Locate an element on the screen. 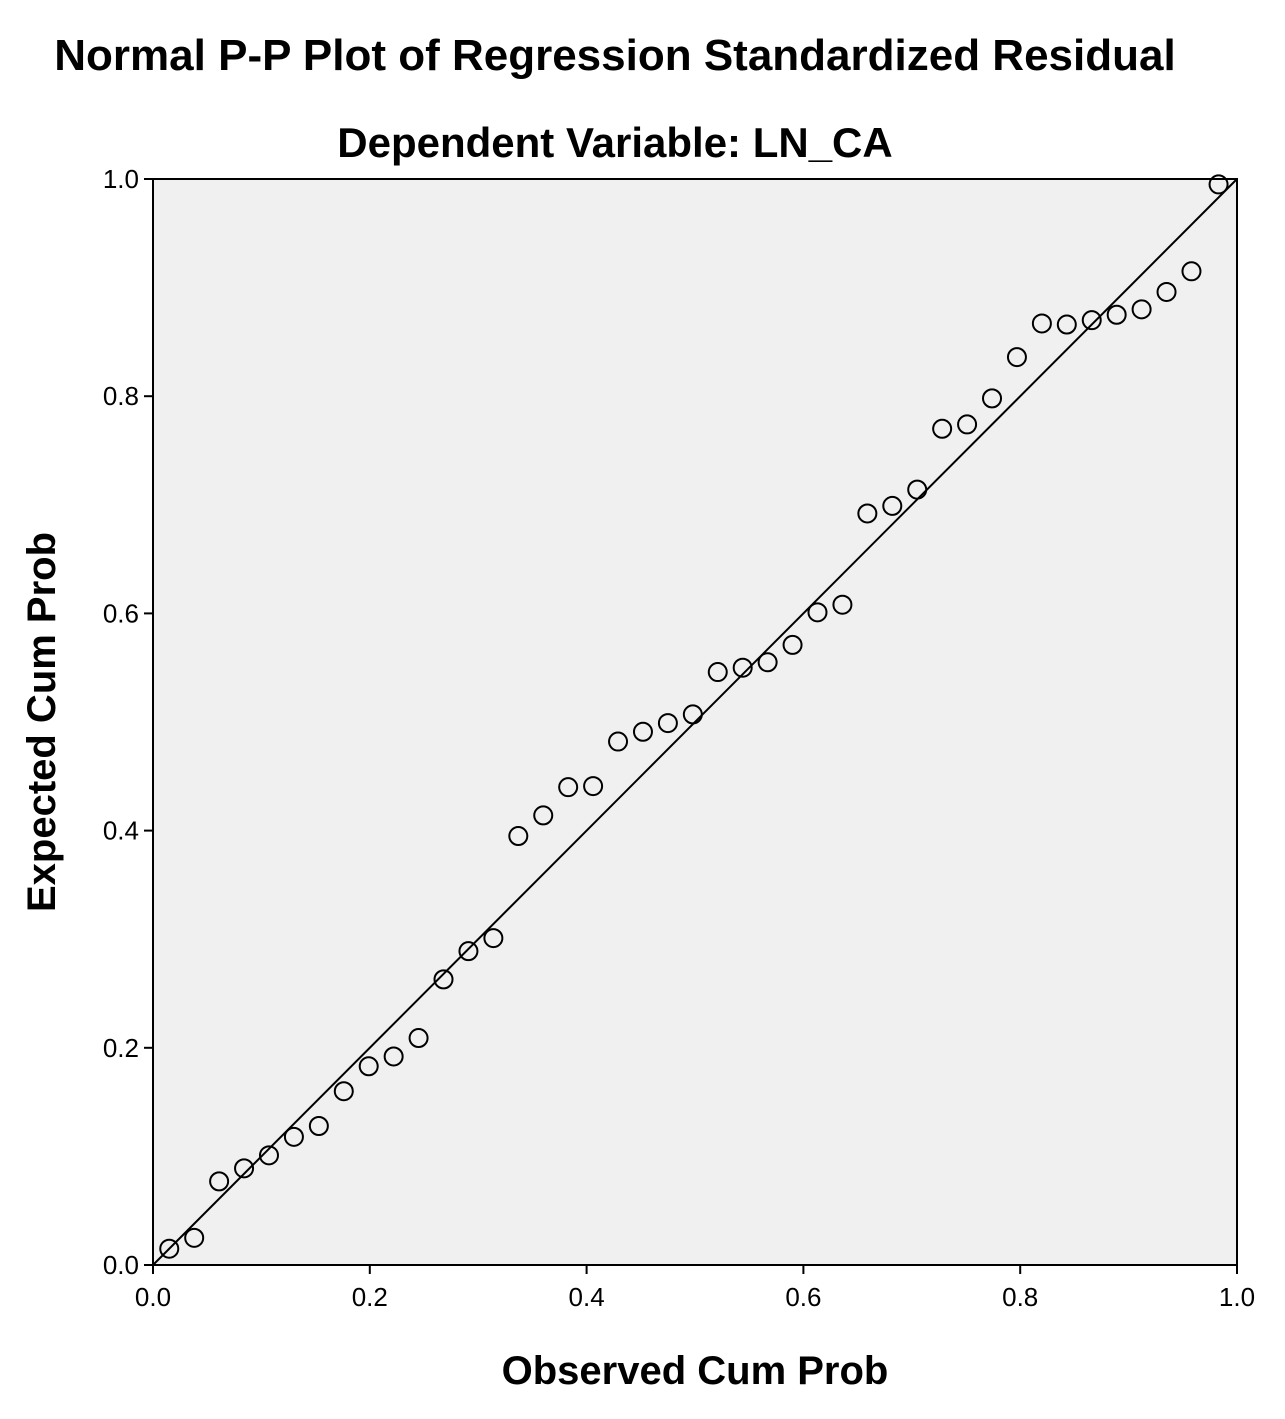  x-axis-title: Observed Cum Prob is located at coordinates (695, 1371).